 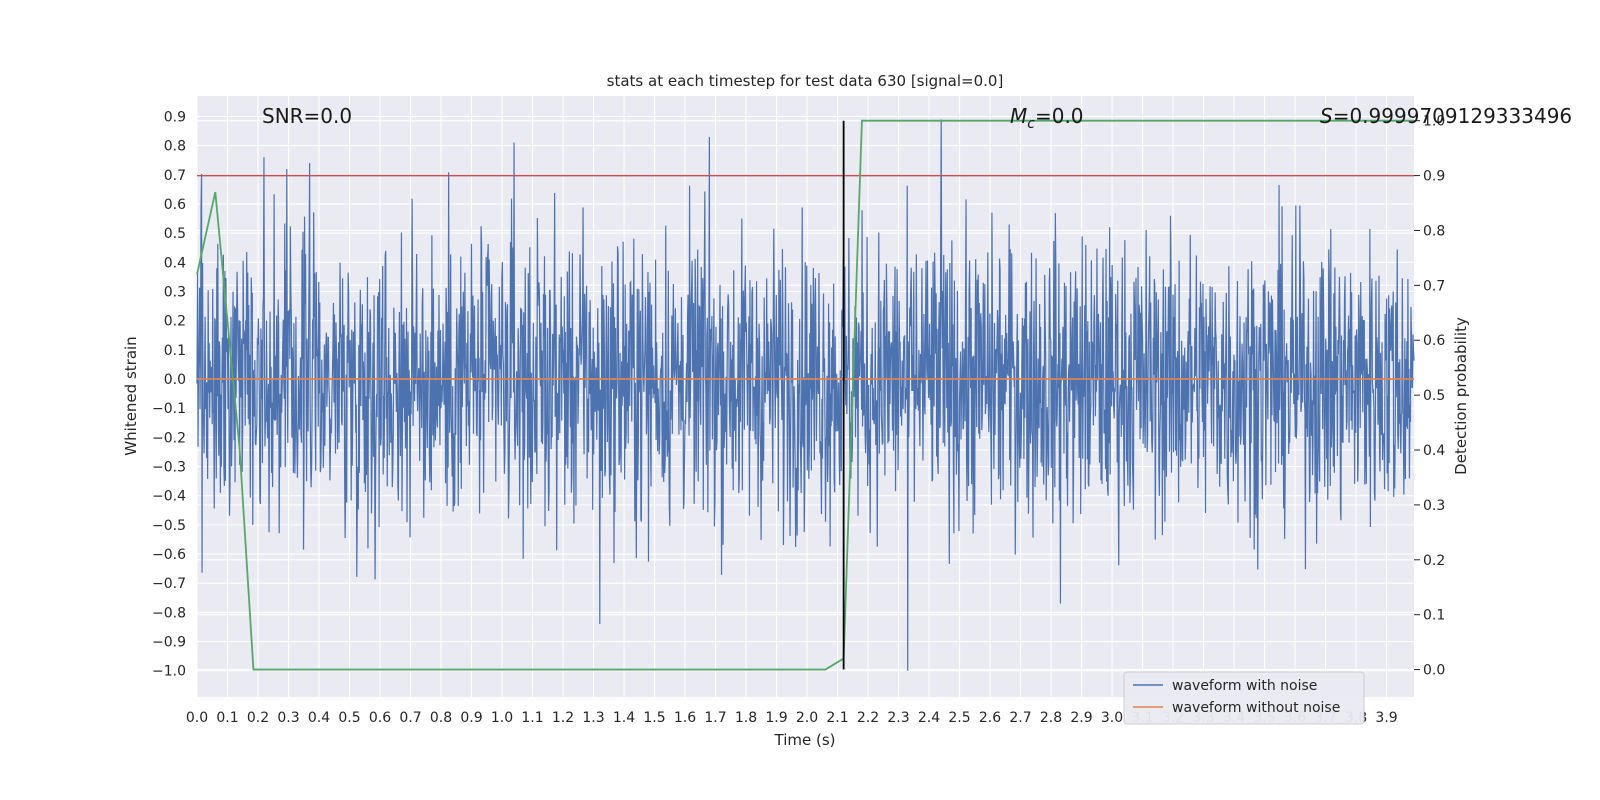 I want to click on x-tick-label: 2.9, so click(x=1081, y=718).